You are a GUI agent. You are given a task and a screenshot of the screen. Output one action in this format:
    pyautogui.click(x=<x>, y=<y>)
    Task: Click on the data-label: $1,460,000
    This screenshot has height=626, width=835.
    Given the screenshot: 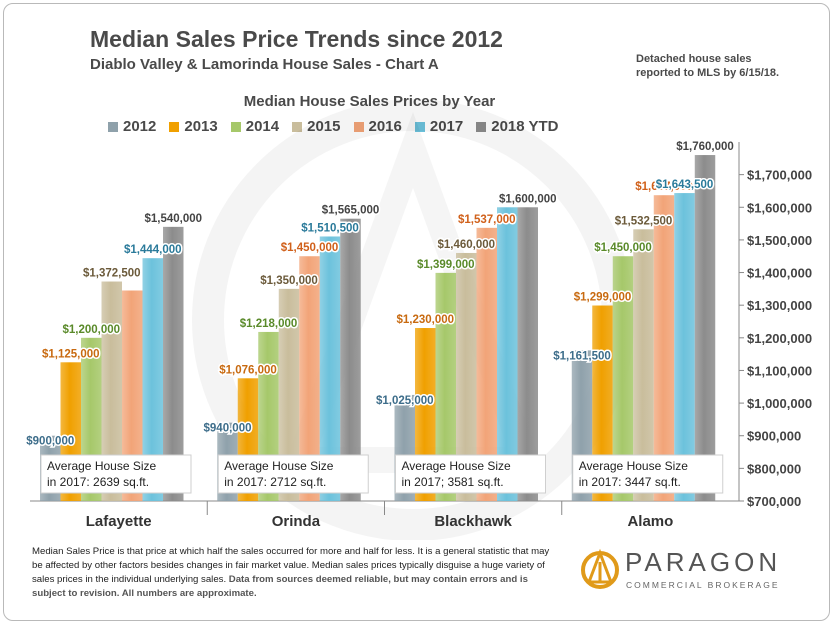 What is the action you would take?
    pyautogui.click(x=466, y=245)
    